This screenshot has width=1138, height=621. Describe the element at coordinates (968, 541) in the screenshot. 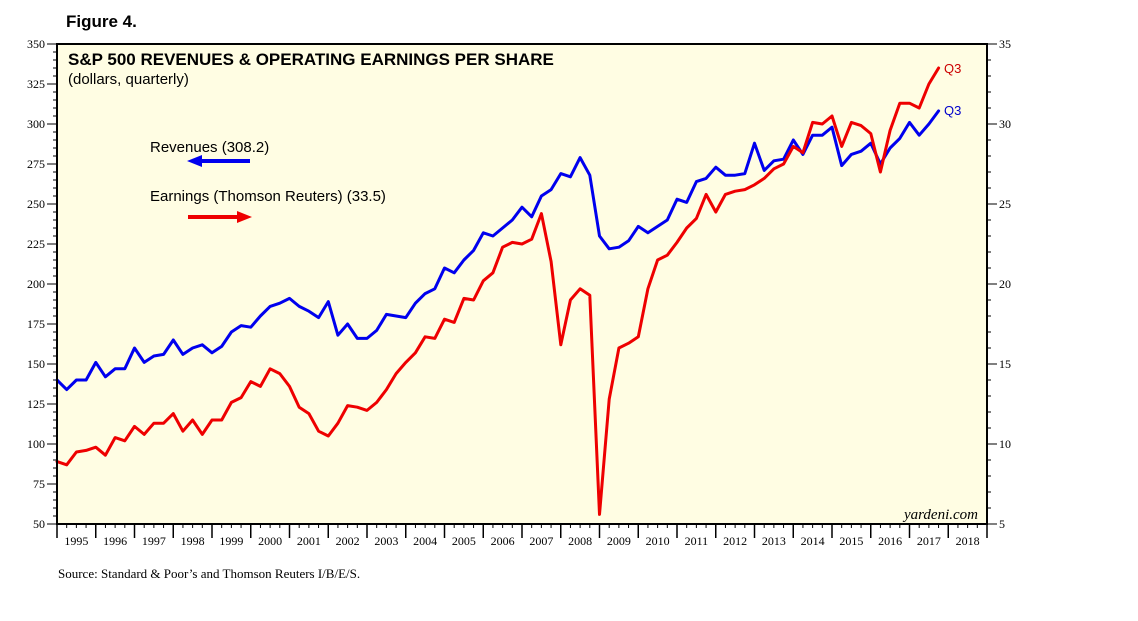

I see `x-tick-label: 2018` at that location.